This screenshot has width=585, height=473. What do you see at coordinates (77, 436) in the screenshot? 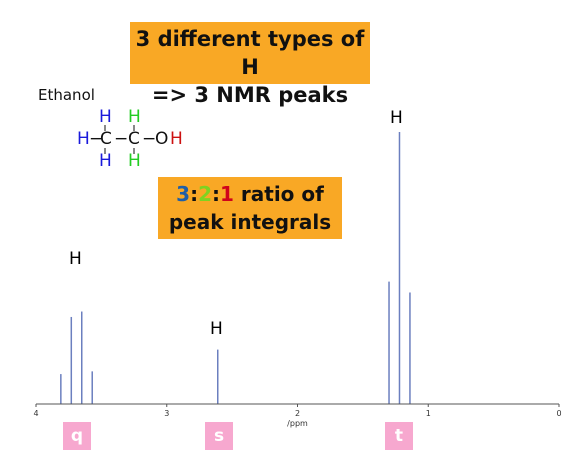
I see `multiplicity-quartet-badge: q` at bounding box center [77, 436].